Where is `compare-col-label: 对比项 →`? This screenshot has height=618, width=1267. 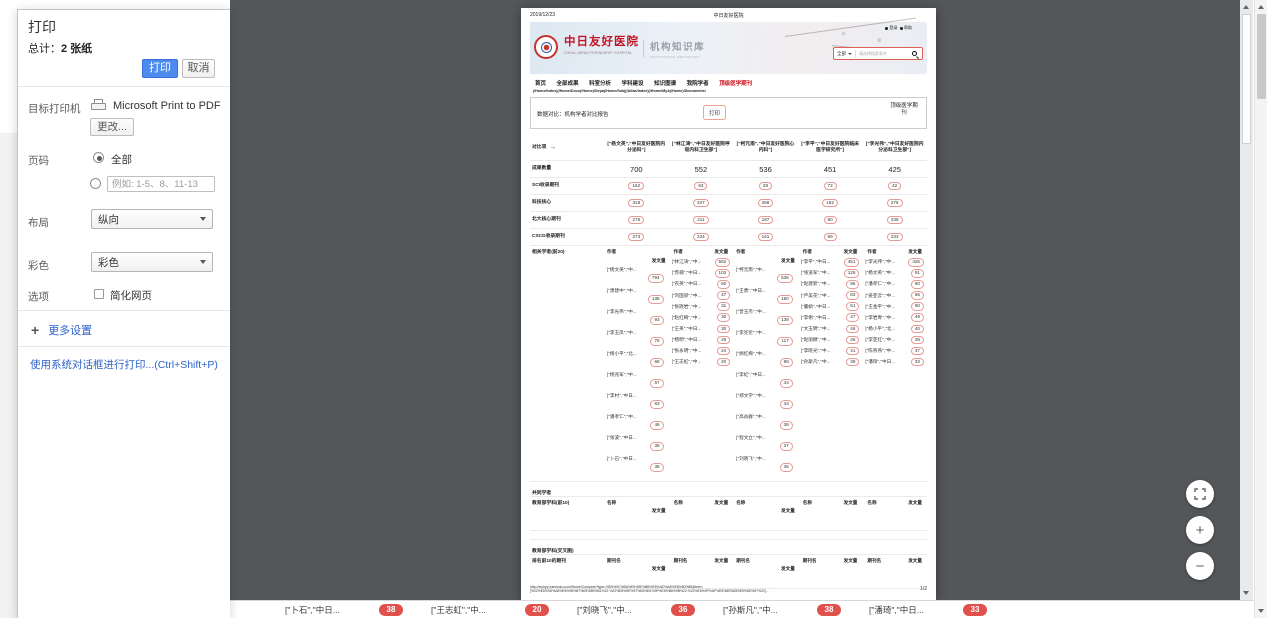
compare-col-label: 对比项 → is located at coordinates (567, 147).